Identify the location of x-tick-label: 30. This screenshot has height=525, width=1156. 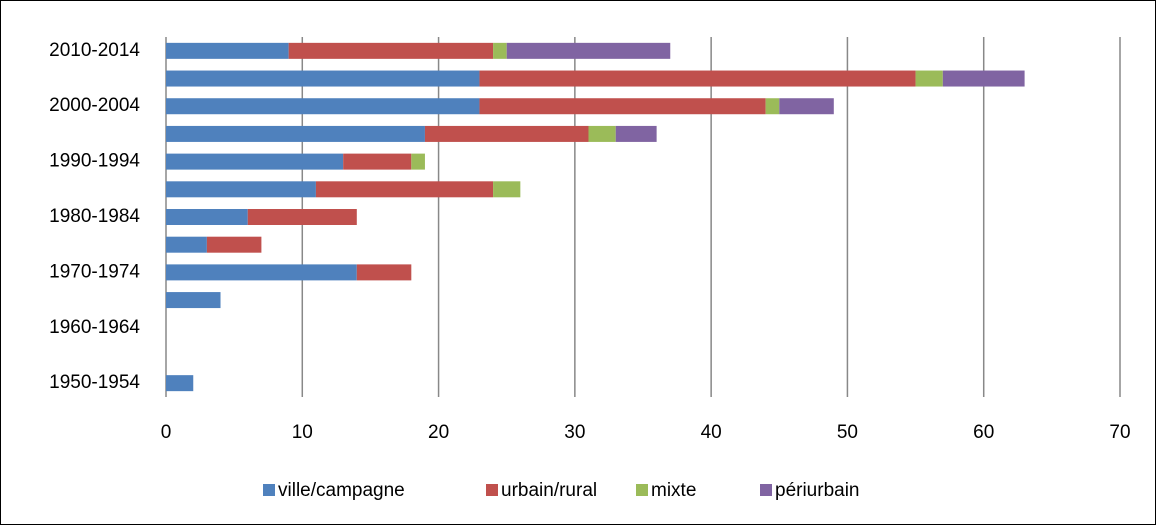
(574, 432).